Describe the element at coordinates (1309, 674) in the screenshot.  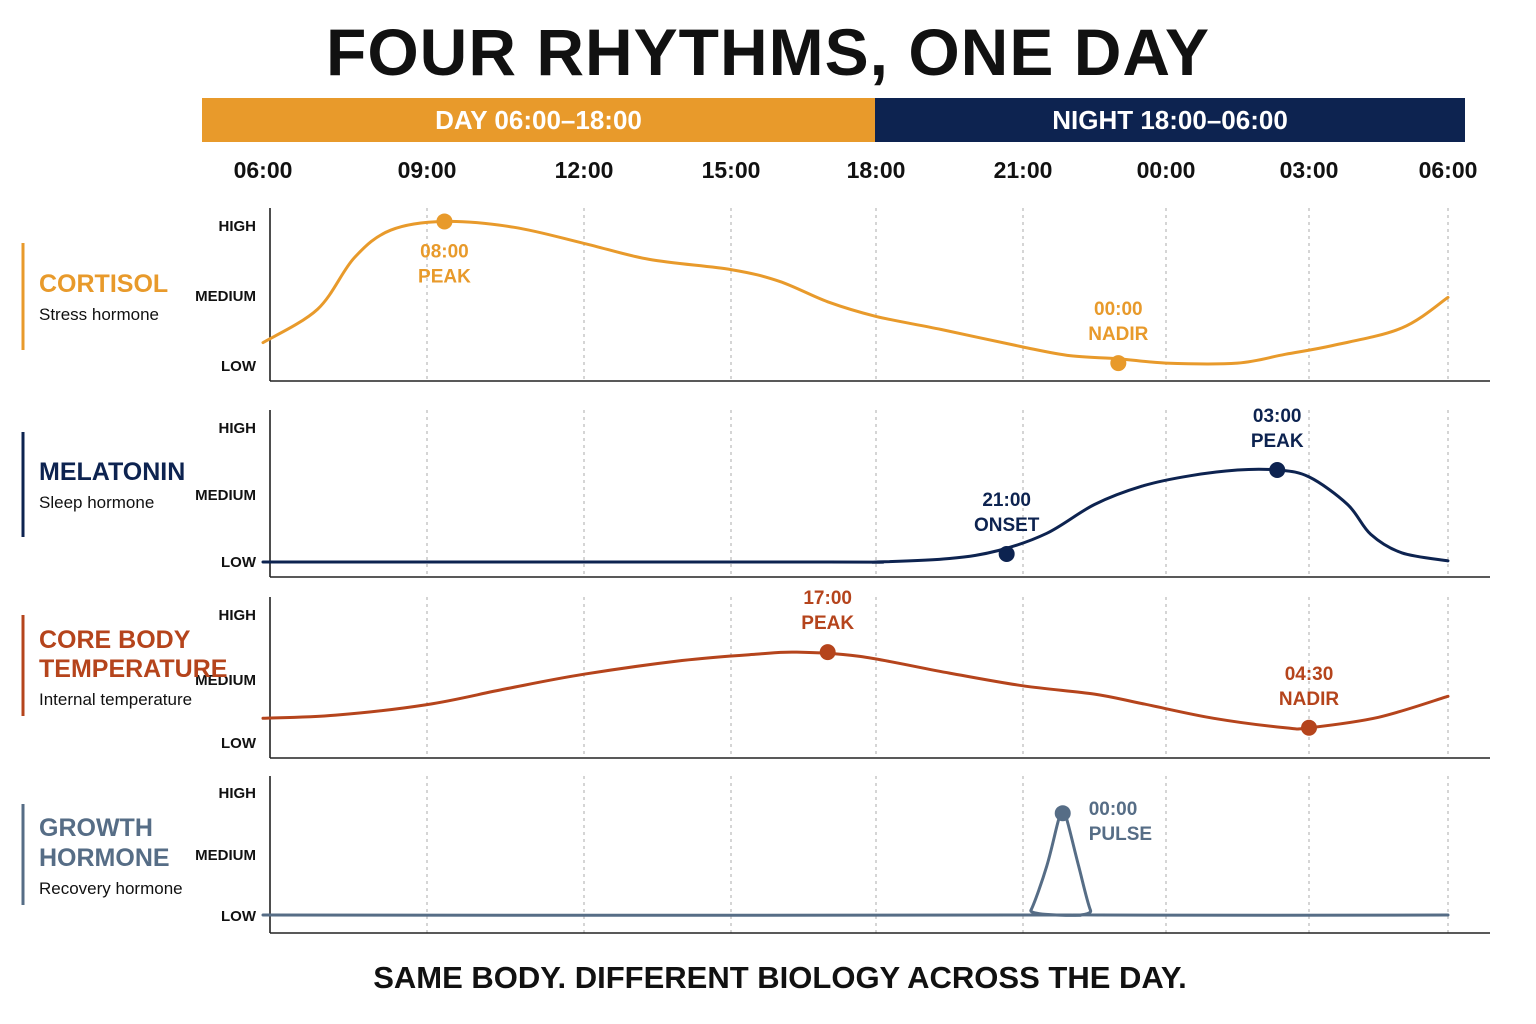
I see `marker-time-label: 04:30` at that location.